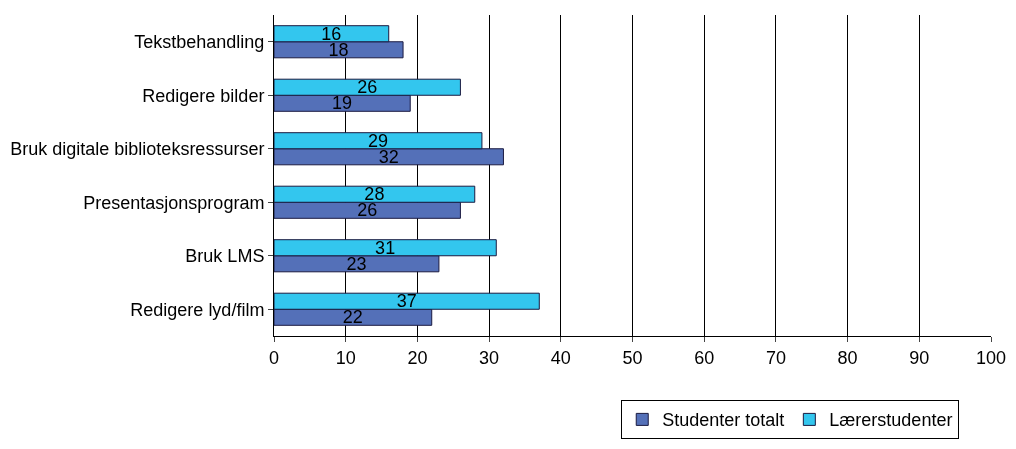 Image resolution: width=1016 pixels, height=449 pixels. I want to click on y-tick-label: Redigere bilder, so click(203, 95).